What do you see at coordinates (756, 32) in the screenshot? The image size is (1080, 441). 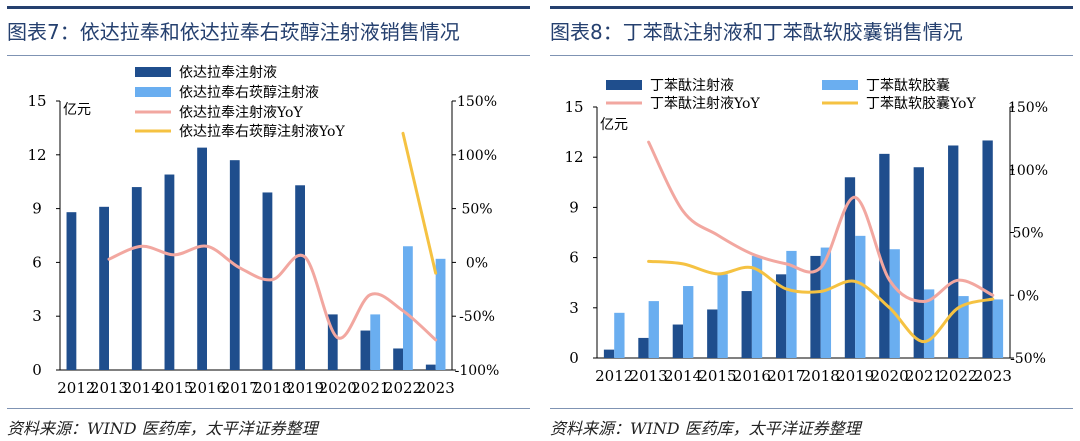 I see `figure-title: 图表8：丁苯酞注射液和丁苯酞软胶囊销售情况` at bounding box center [756, 32].